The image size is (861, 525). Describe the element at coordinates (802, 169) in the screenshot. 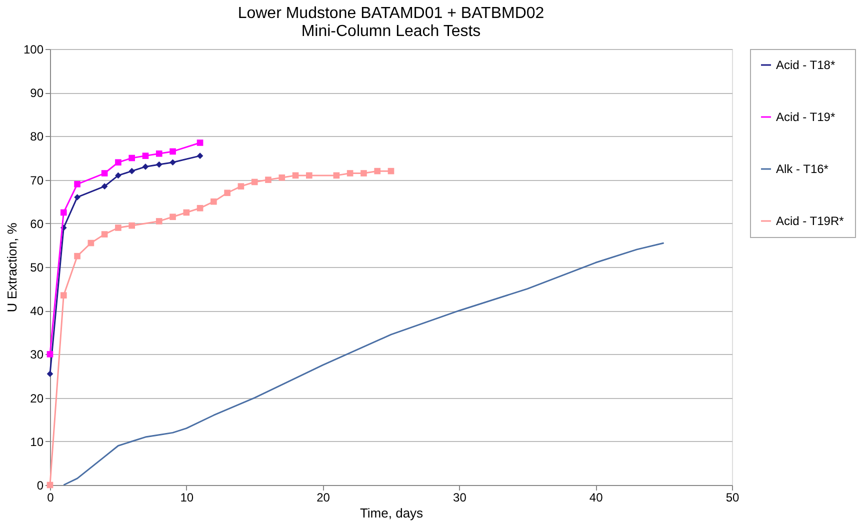

I see `legend-label: Alk - T16*` at that location.